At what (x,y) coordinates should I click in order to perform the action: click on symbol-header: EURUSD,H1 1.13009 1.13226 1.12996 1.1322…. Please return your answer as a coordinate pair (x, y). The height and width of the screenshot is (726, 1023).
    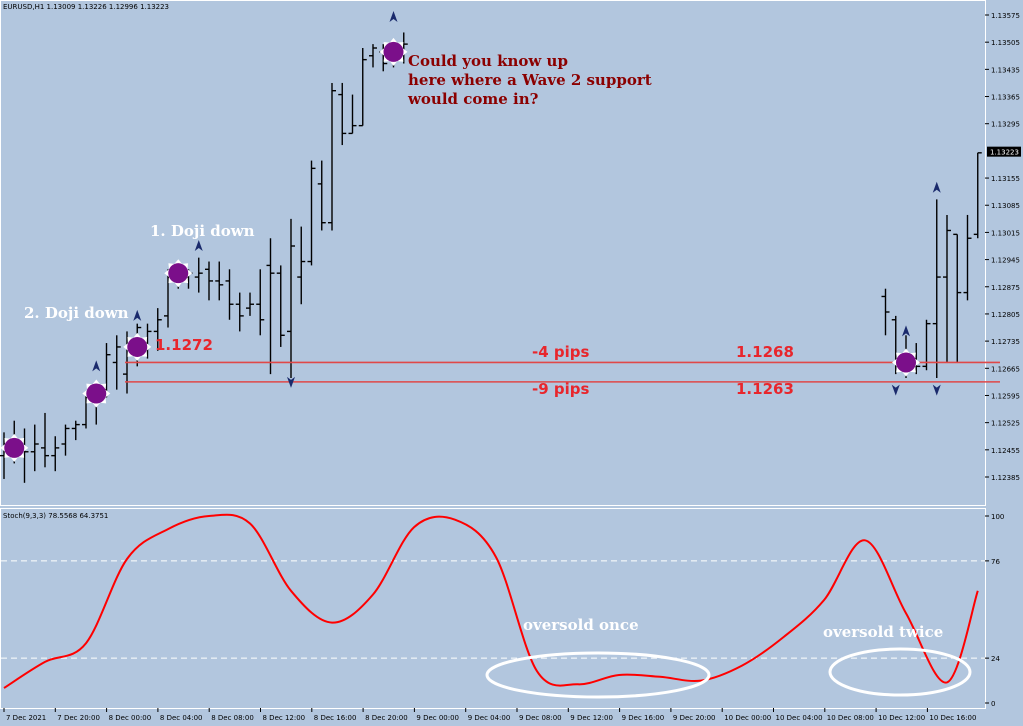
    Looking at the image, I should click on (86, 7).